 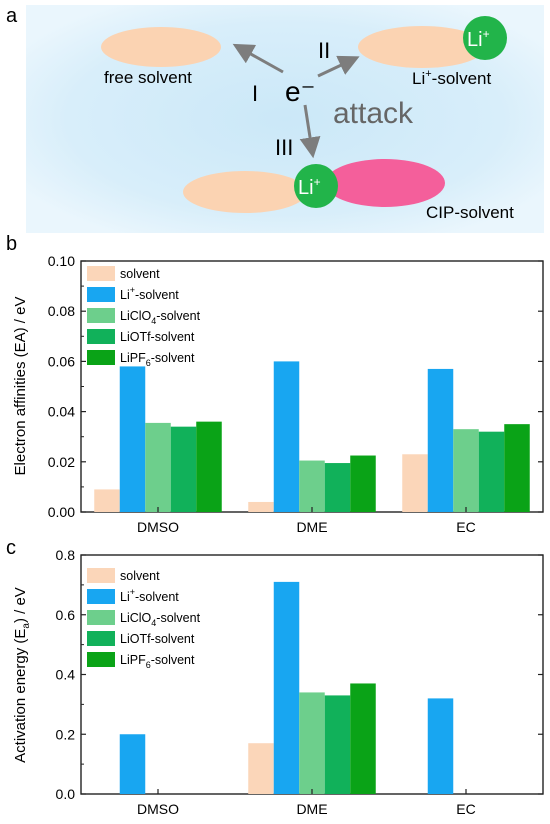 What do you see at coordinates (422, 47) in the screenshot?
I see `li-solvent-ellipse` at bounding box center [422, 47].